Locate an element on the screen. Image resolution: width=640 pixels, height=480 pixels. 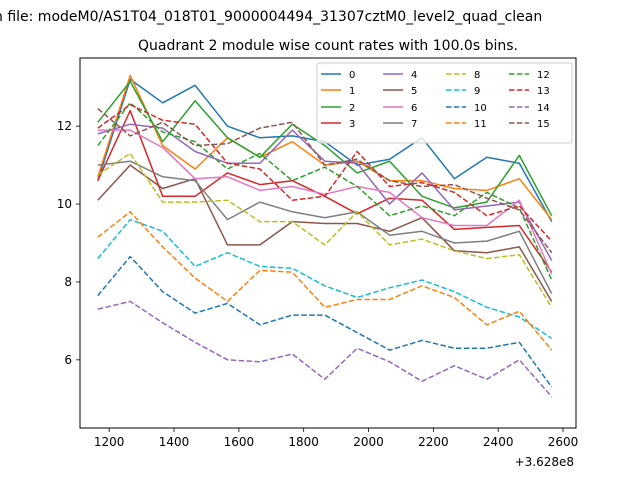
y-tick-label: 8 is located at coordinates (68, 282).